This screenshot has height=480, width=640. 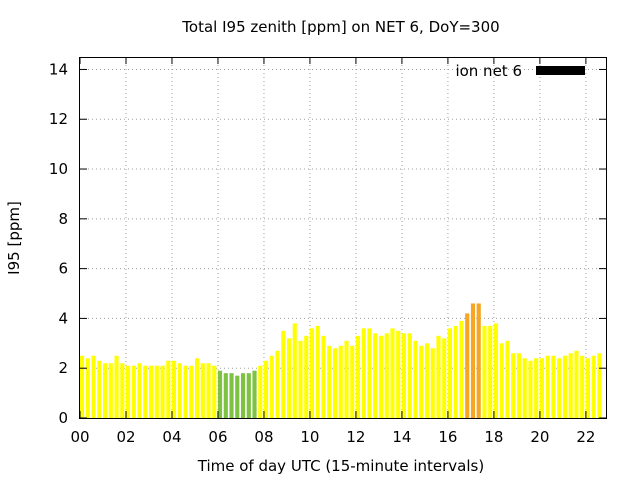 I want to click on y-axis-label: I95 [ppm], so click(x=14, y=238).